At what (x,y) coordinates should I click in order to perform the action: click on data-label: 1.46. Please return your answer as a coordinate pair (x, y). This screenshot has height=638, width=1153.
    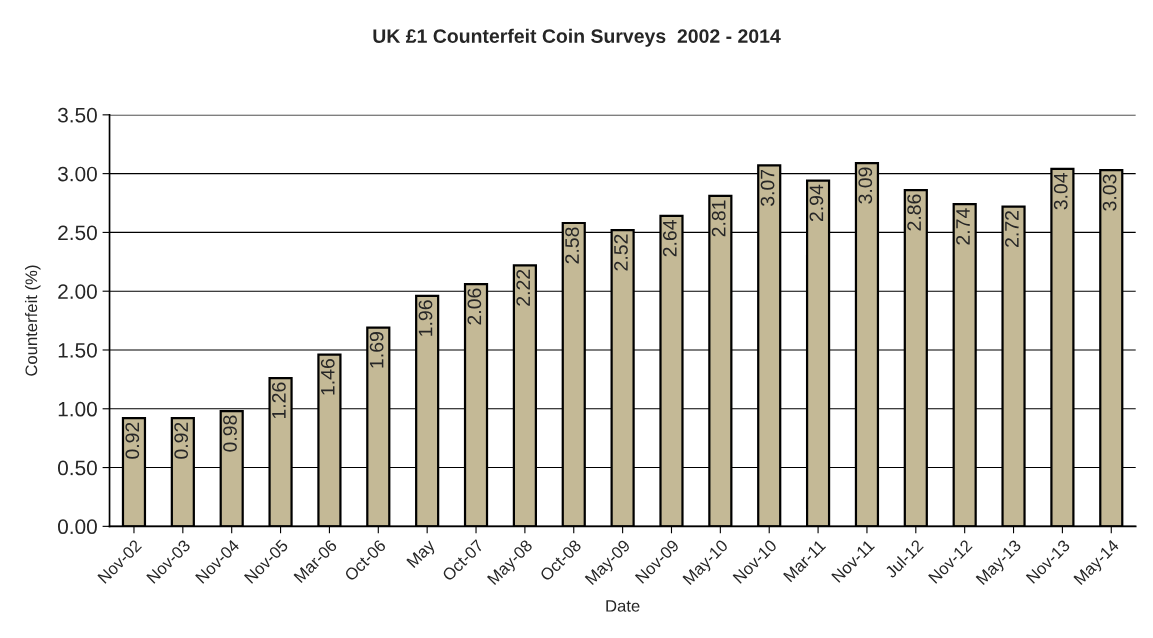
    Looking at the image, I should click on (327, 377).